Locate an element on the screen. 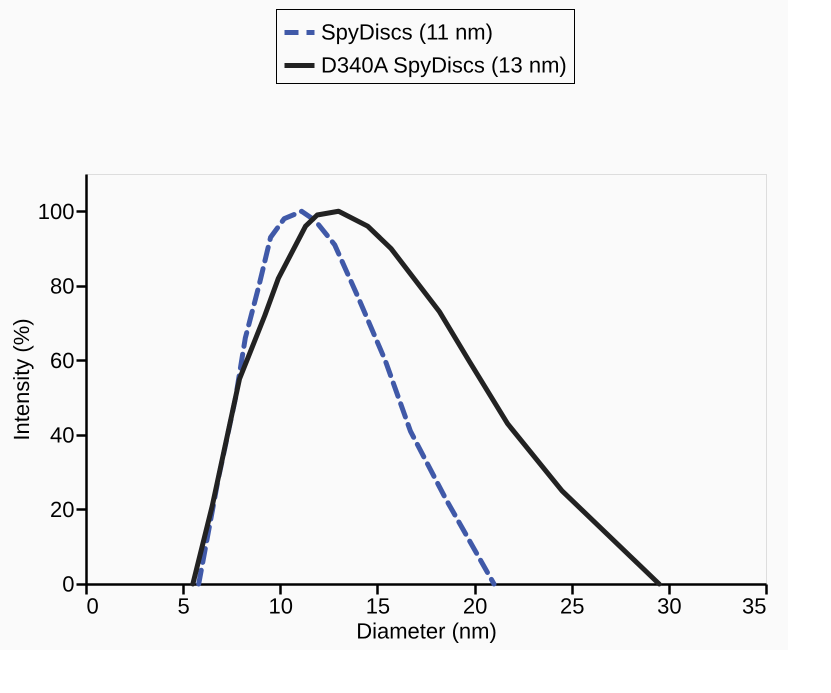  y-tick-label: 60 is located at coordinates (62, 360).